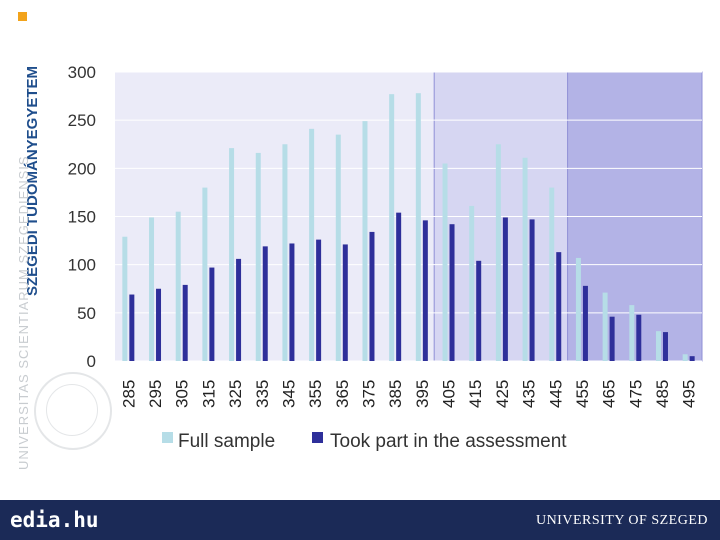  I want to click on legend: Full sample Took part in the assessment, so click(364, 441).